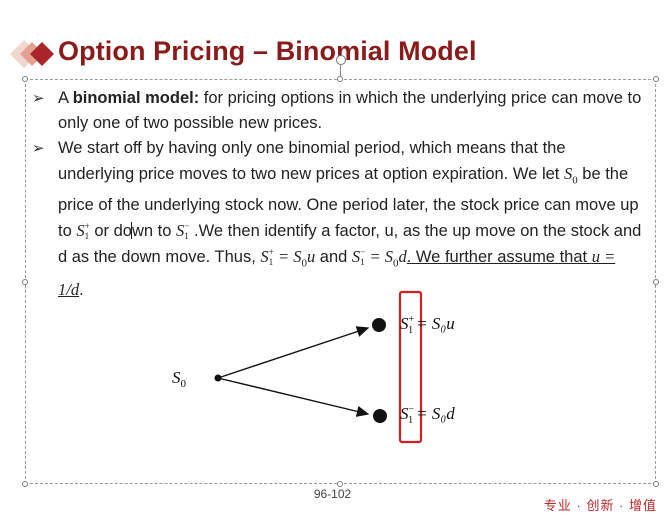  Describe the element at coordinates (503, 257) in the screenshot. I see `underlined-text: We further assume that` at that location.